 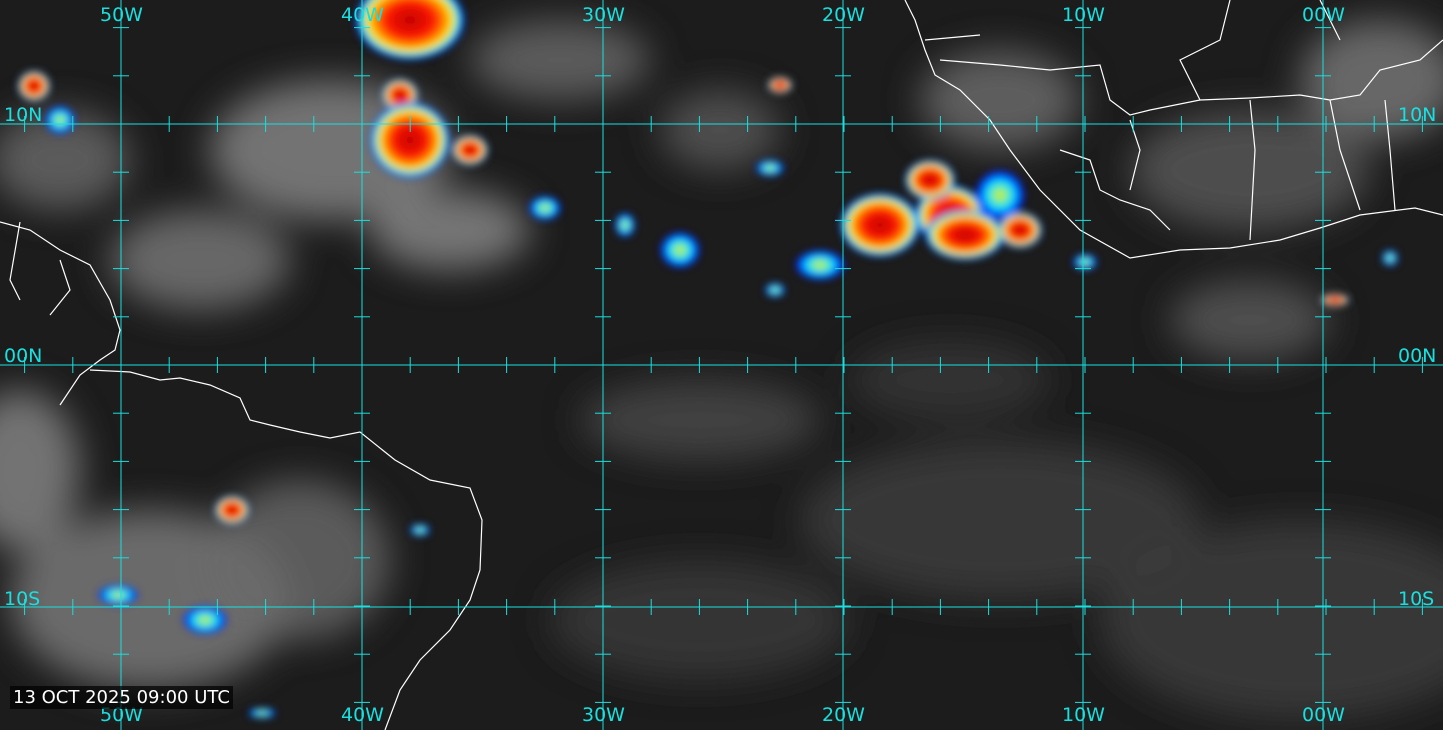 I want to click on lon-label-00w: 00W, so click(x=1323, y=15).